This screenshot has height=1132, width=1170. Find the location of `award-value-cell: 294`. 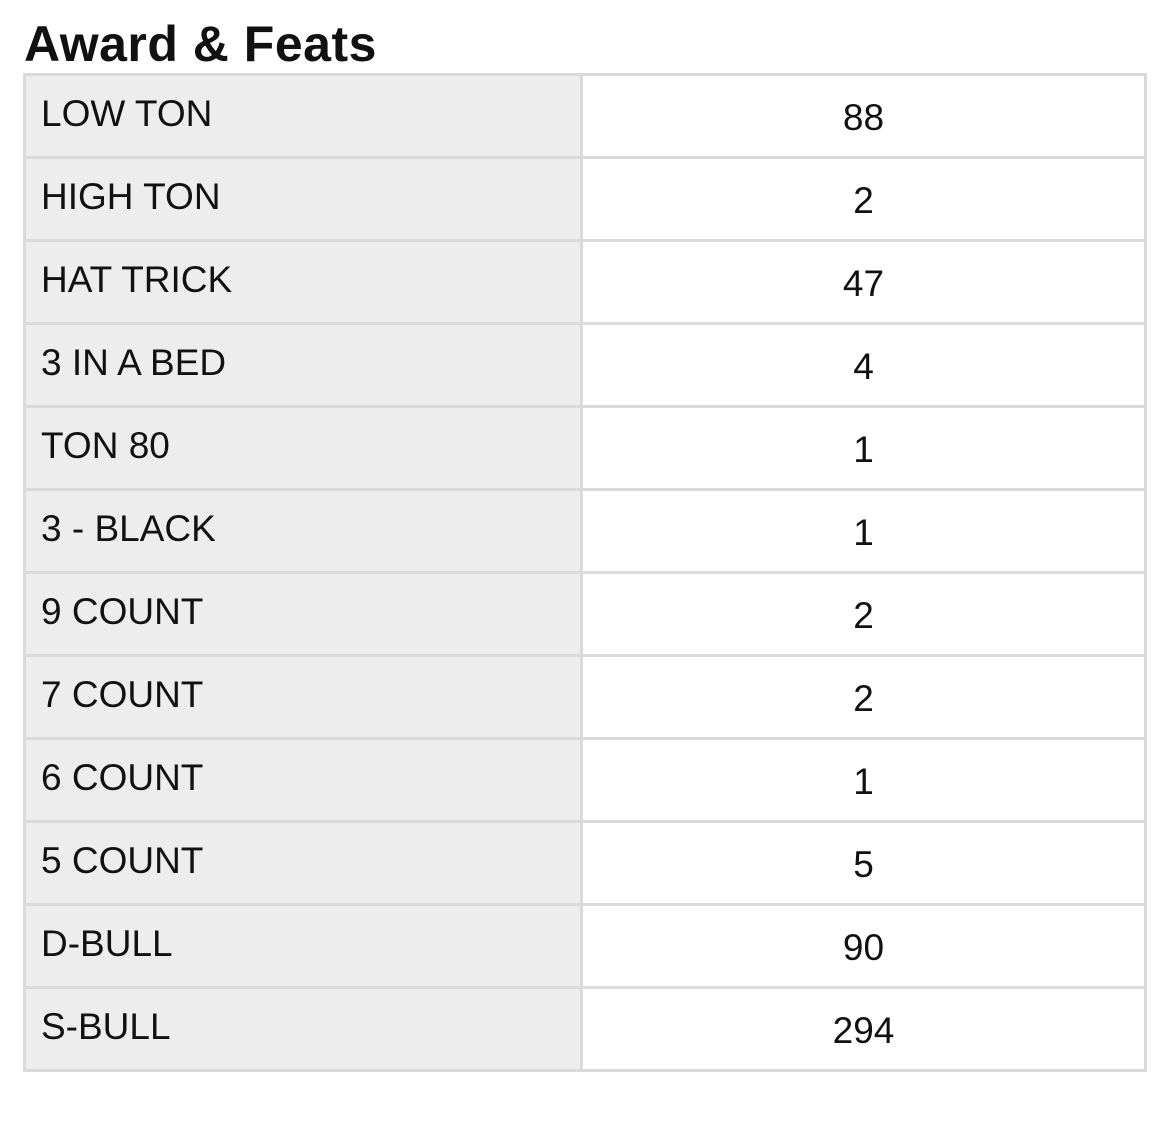

award-value-cell: 294 is located at coordinates (863, 1029).